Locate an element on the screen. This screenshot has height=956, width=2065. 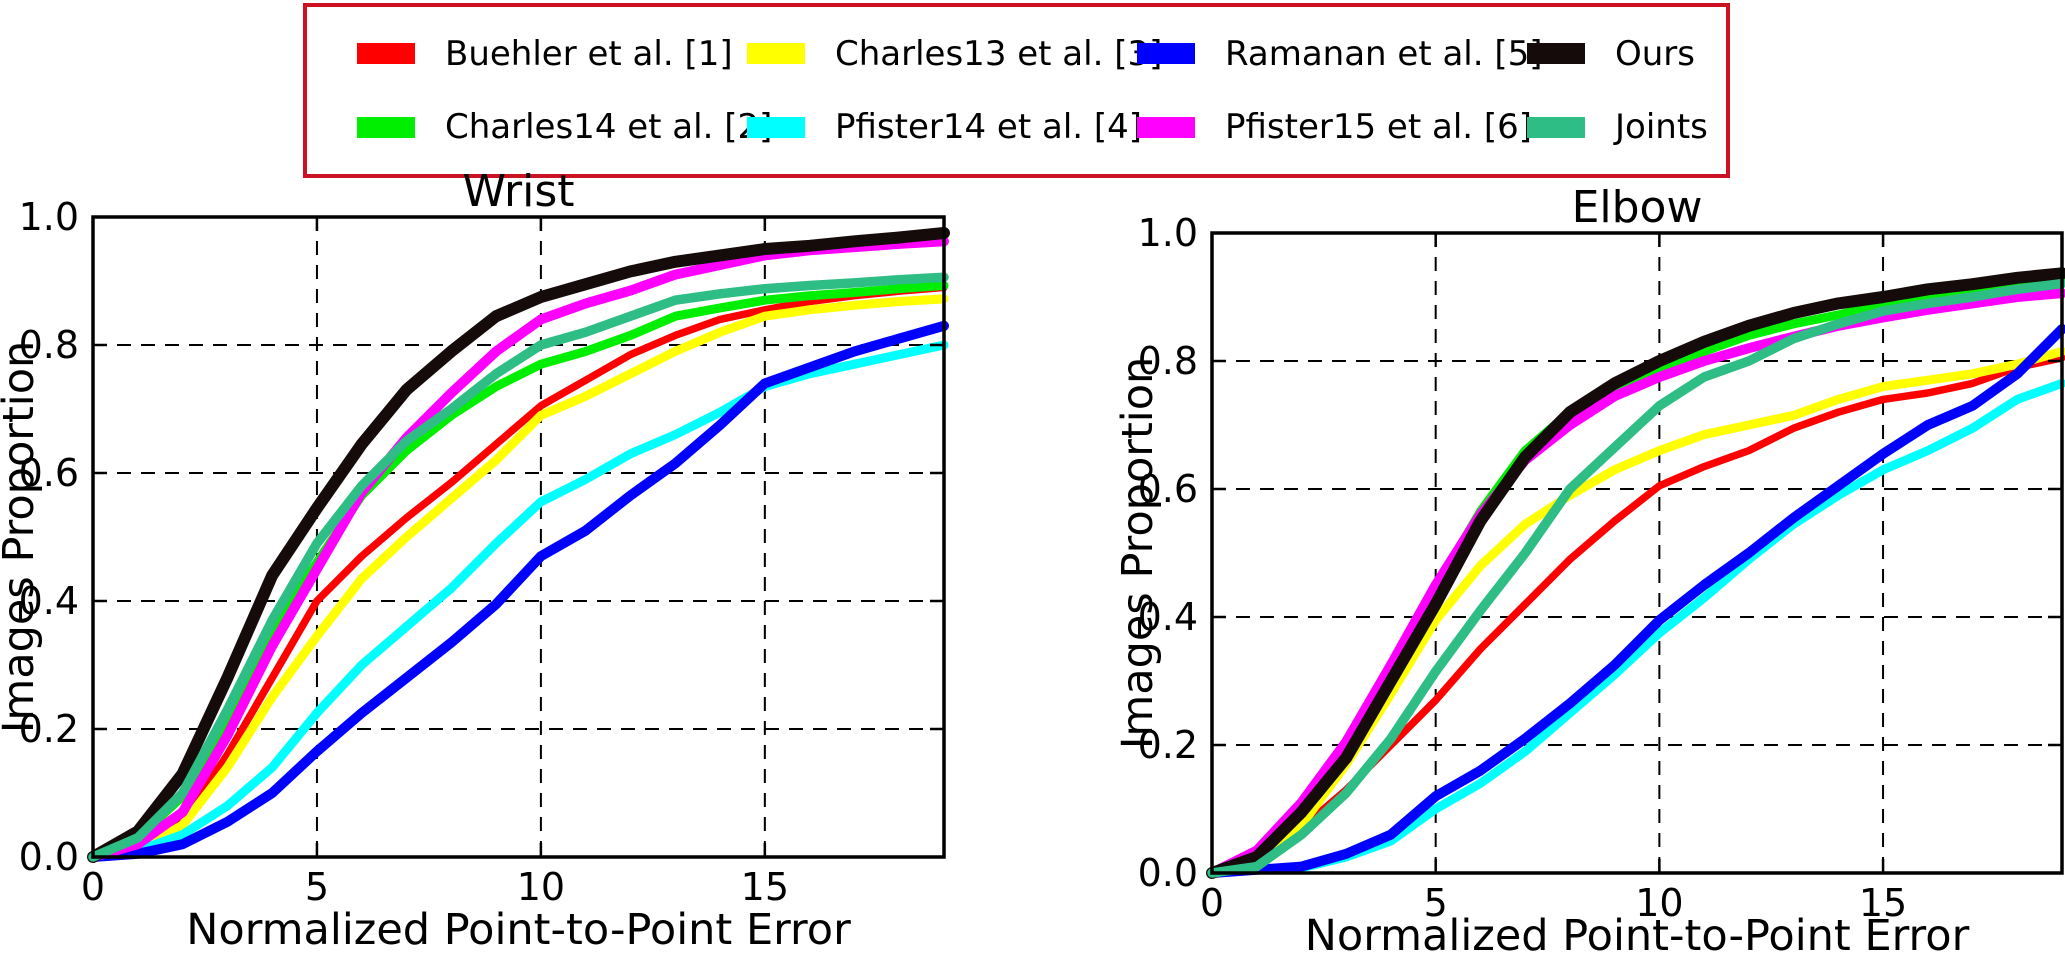
legend-label: Ramanan et al. [5] is located at coordinates (1384, 53).